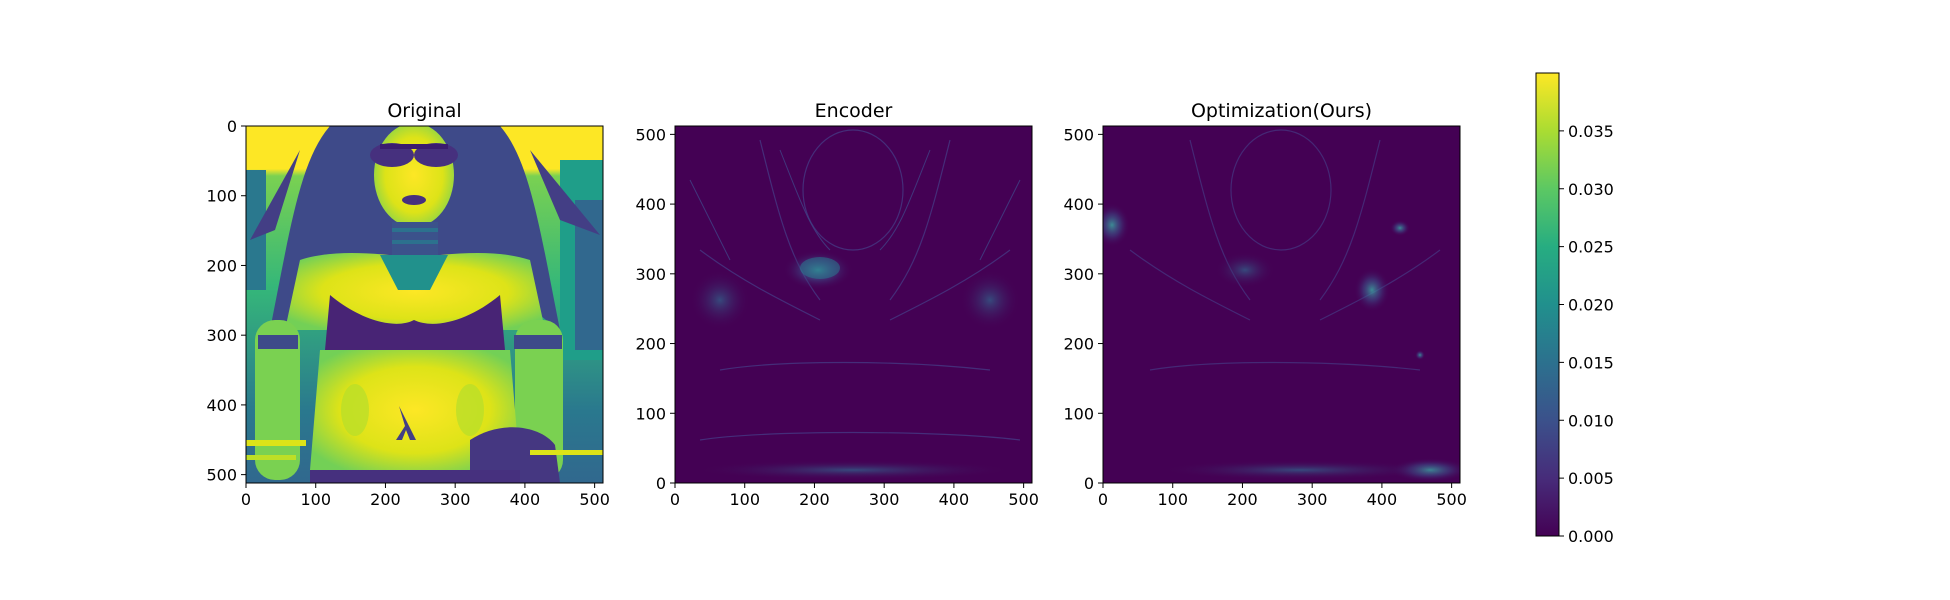 The image size is (1950, 600). Describe the element at coordinates (1547, 304) in the screenshot. I see `colorbar-gradient` at that location.